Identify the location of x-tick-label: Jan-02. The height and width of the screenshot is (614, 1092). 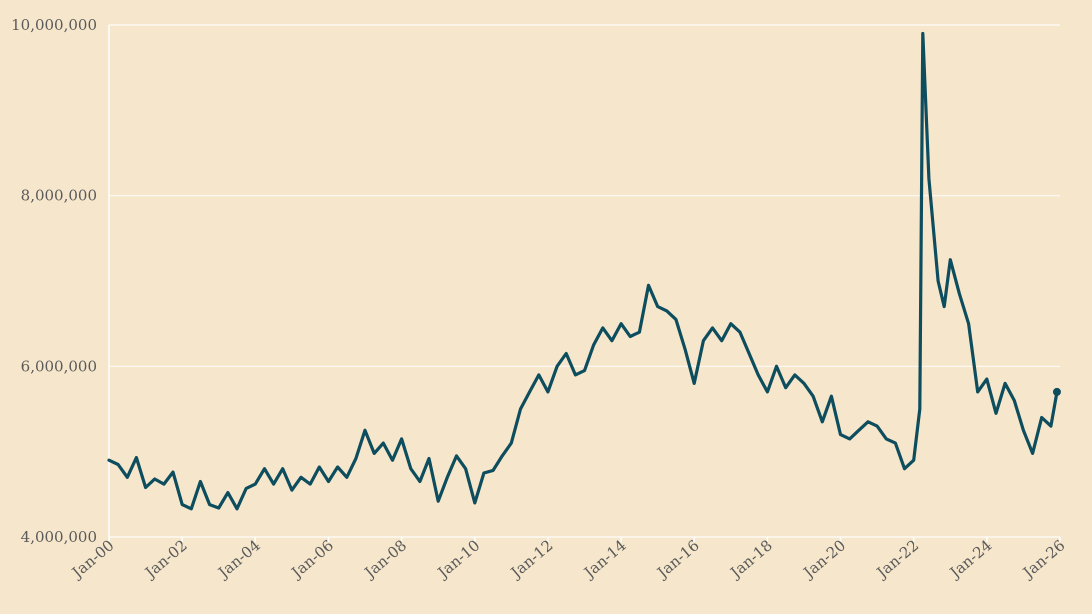
(165, 559).